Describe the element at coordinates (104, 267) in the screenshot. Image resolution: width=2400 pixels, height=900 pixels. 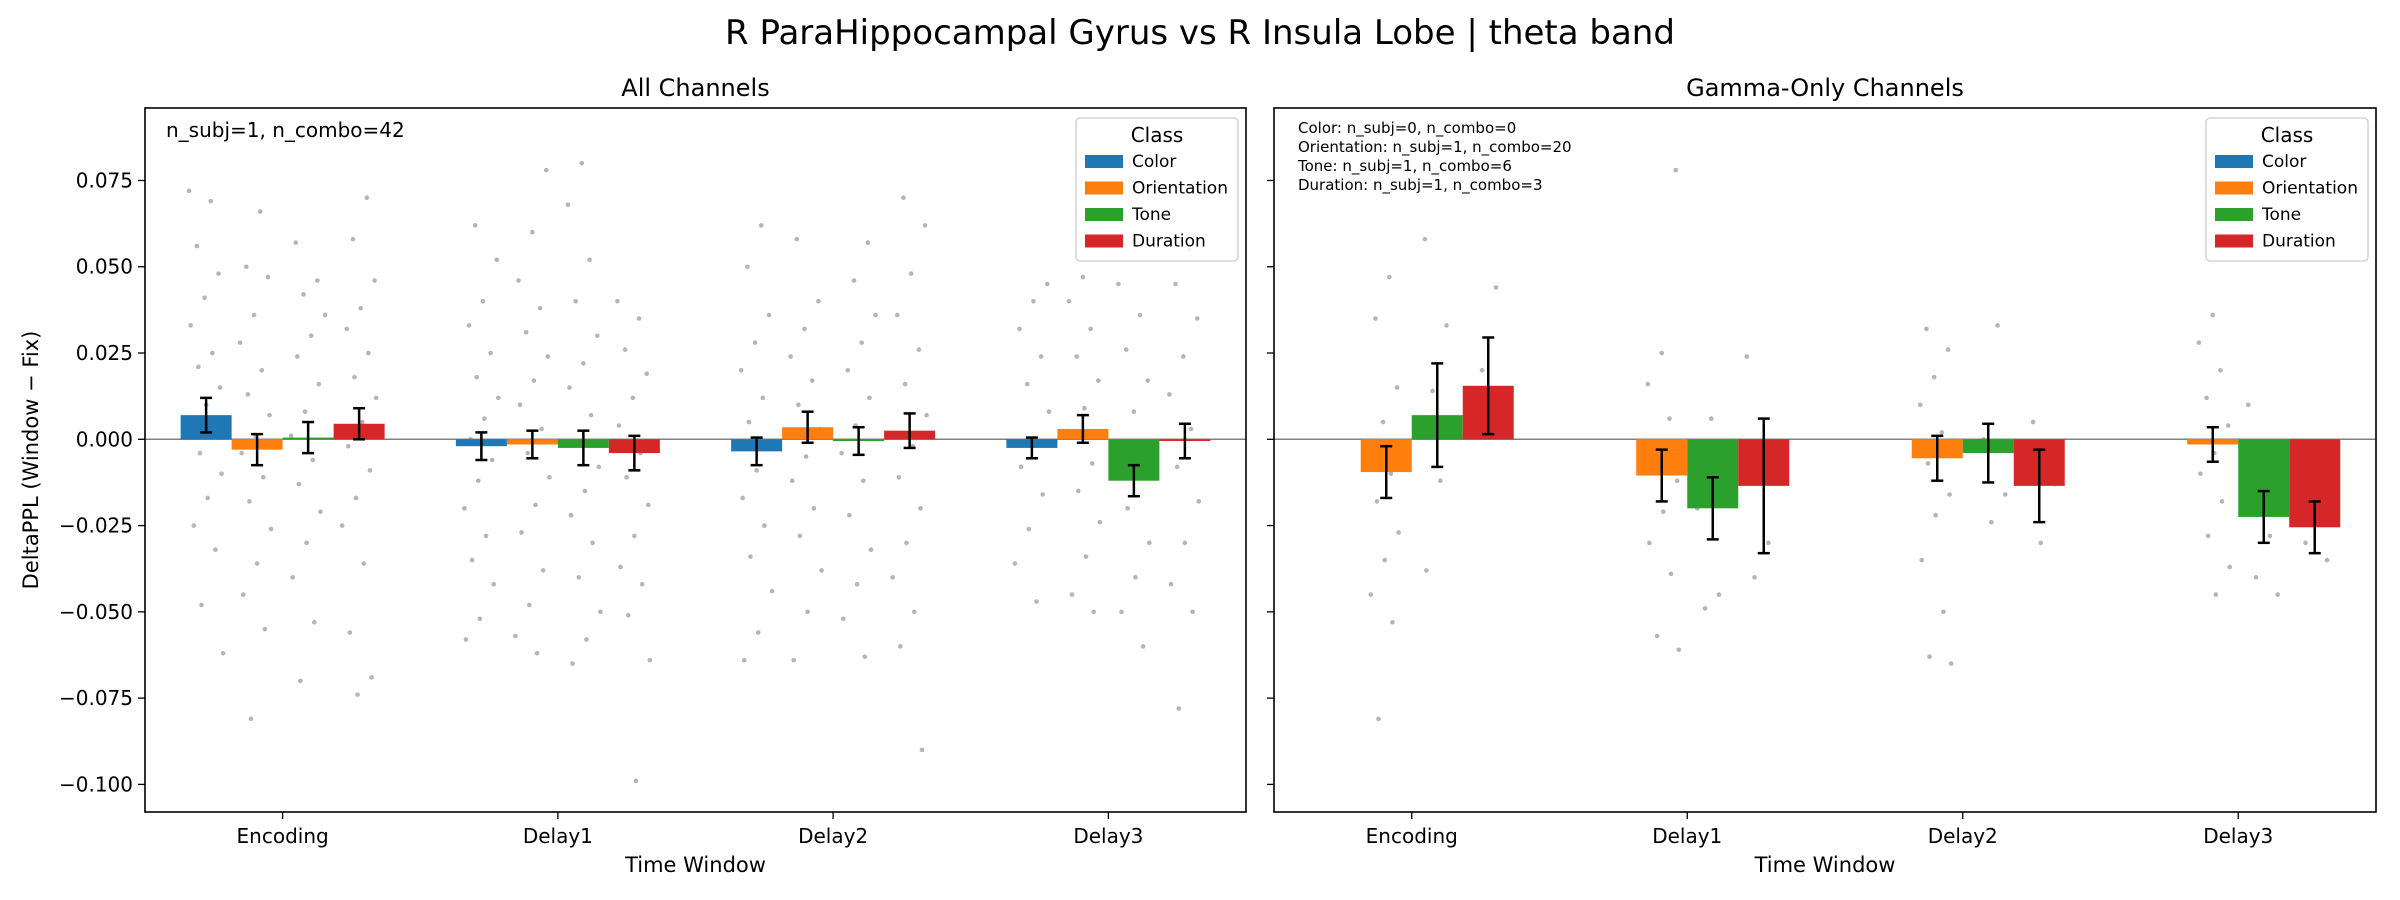
I see `y-tick-label: 0.050` at that location.